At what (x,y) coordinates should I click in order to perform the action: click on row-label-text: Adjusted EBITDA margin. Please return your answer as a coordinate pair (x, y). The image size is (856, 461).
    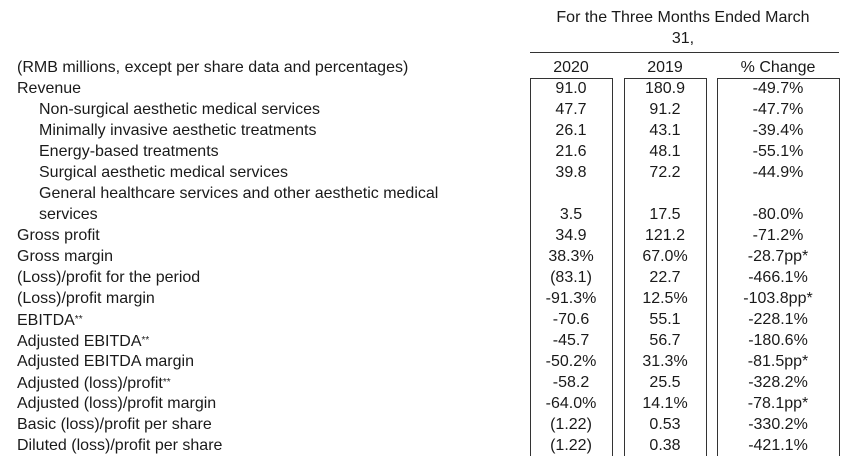
    Looking at the image, I should click on (105, 361).